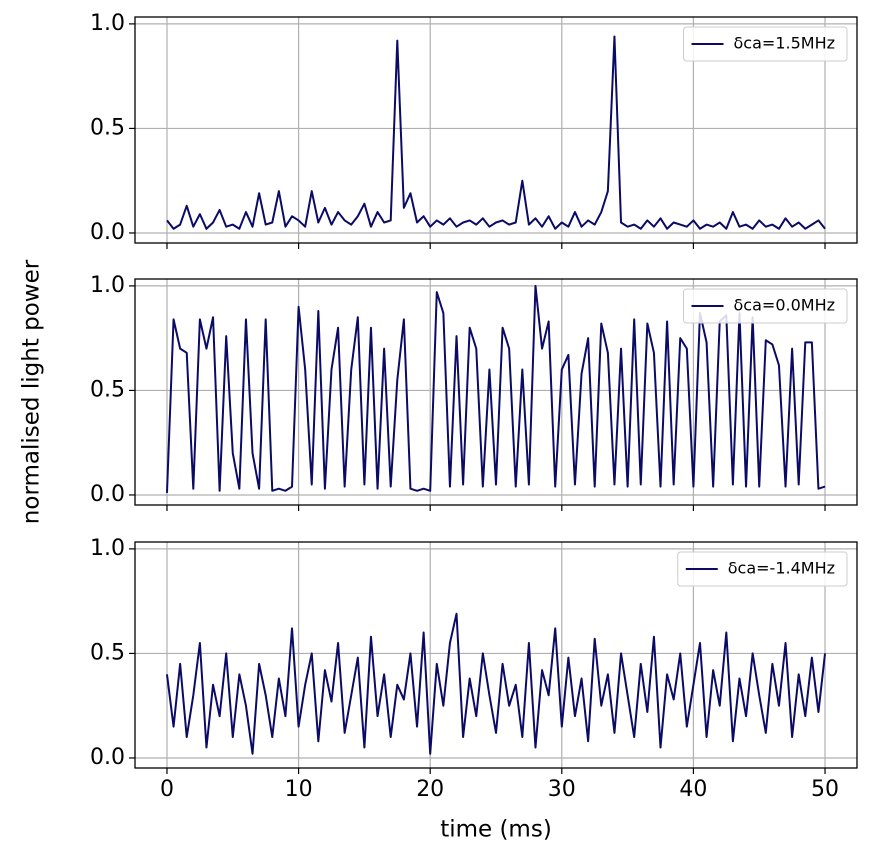 The height and width of the screenshot is (863, 872). I want to click on legend: δca=0.0MHz, so click(765, 306).